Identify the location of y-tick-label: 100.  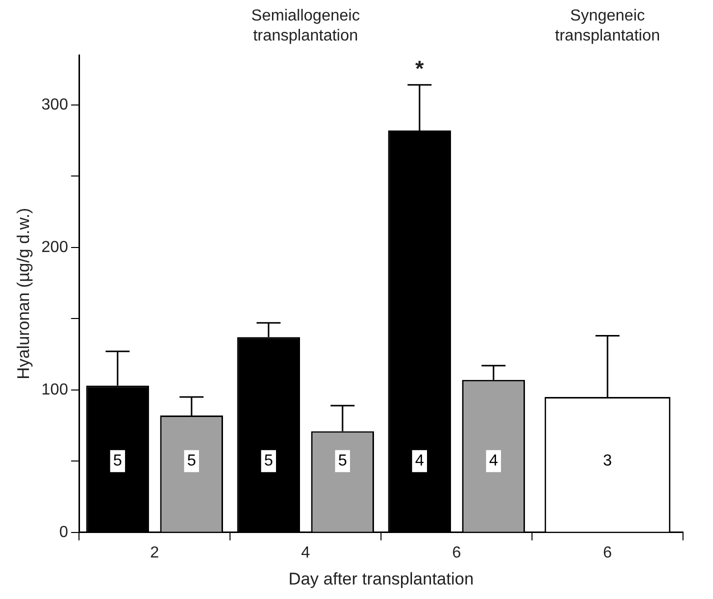
(54, 389).